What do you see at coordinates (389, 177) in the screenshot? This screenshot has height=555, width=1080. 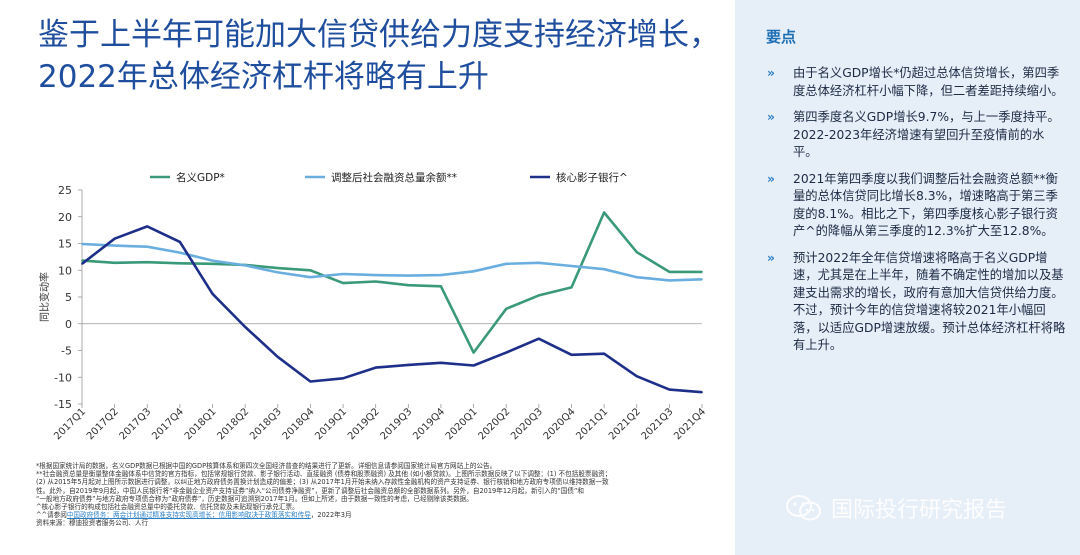 I see `chart-legend: 名义GDP* 调整后社会融资总量余额** 核心影子银行^` at bounding box center [389, 177].